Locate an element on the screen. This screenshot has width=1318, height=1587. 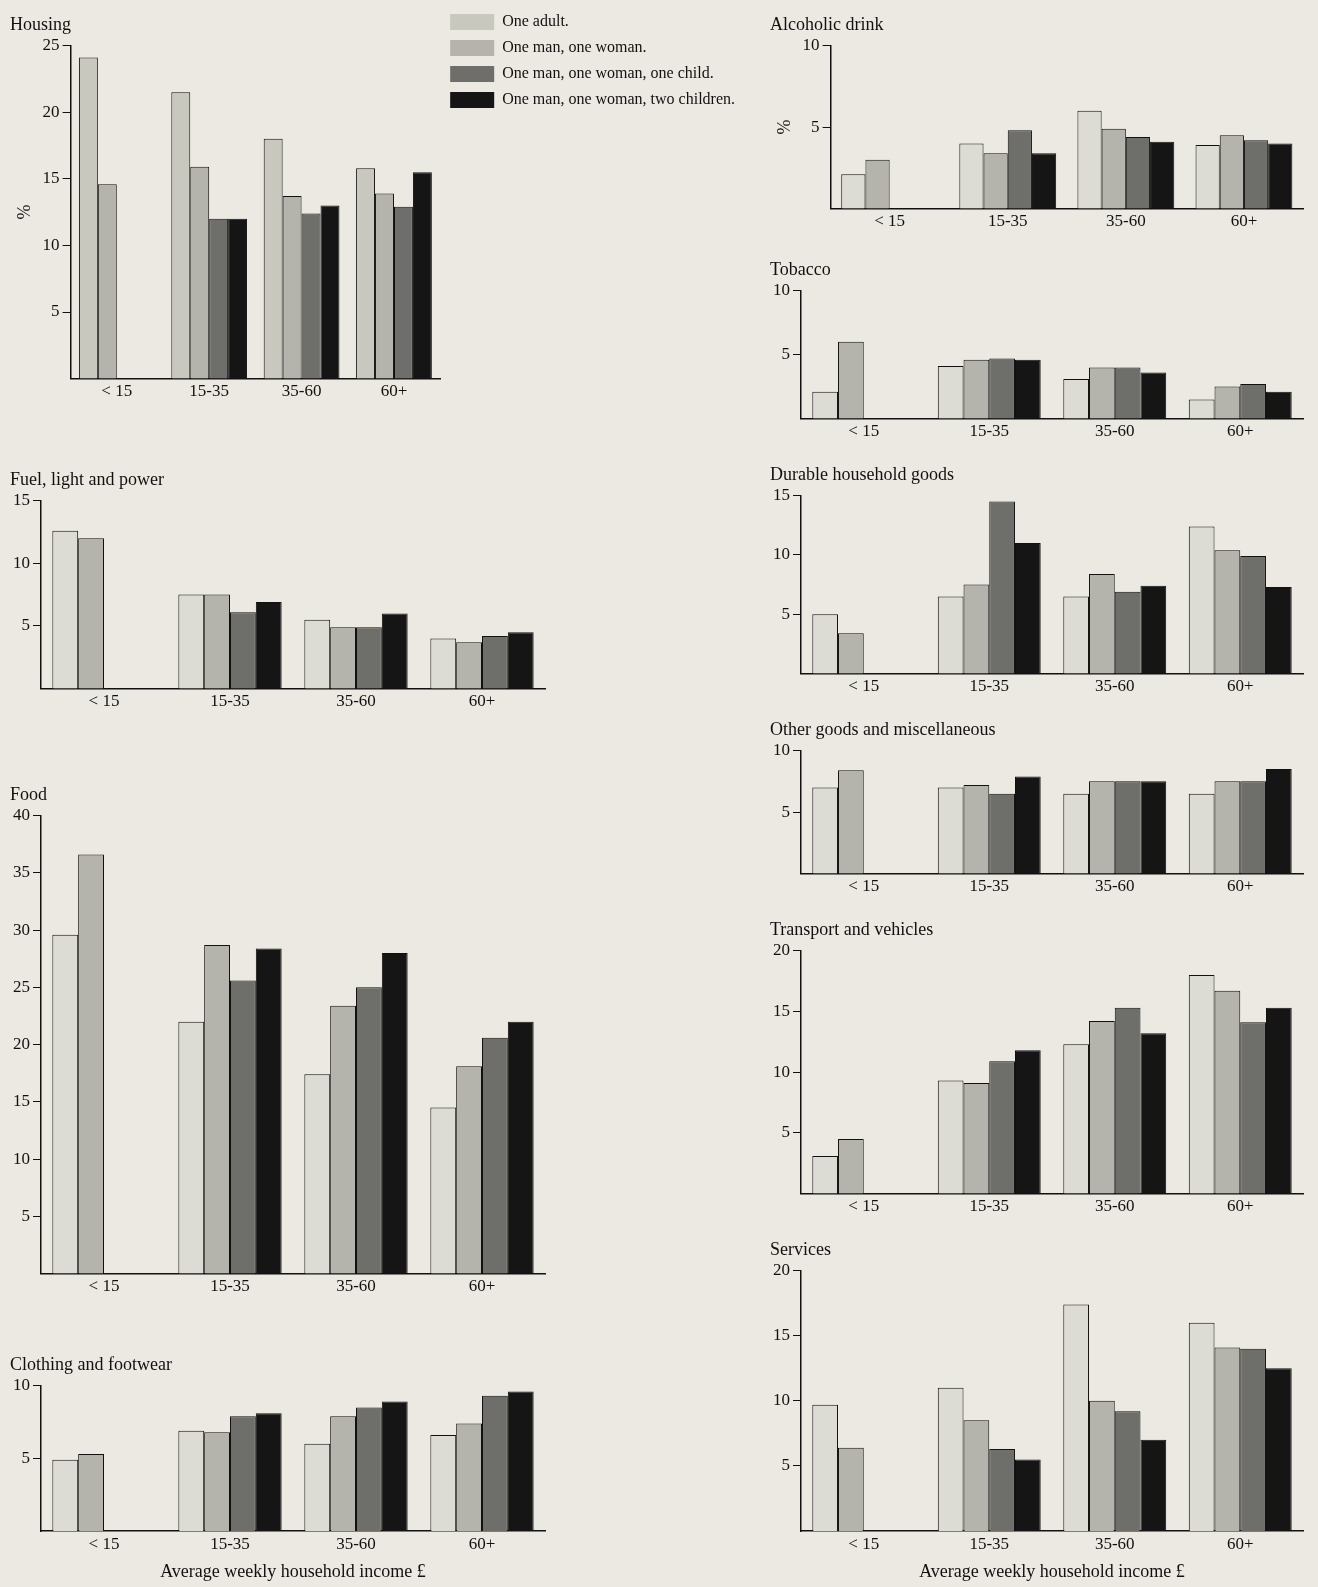
chart-title: Alcoholic drink is located at coordinates (827, 23).